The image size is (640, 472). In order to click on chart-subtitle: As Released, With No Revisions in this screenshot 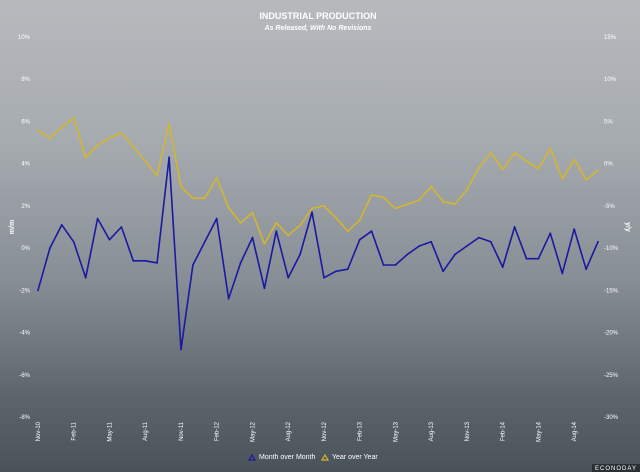, I will do `click(318, 28)`.